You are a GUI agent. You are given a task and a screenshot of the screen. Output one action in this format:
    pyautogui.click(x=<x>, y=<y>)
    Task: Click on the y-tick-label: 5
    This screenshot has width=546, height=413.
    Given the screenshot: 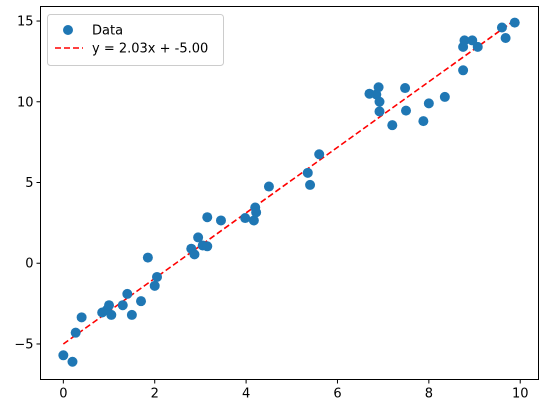 What is the action you would take?
    pyautogui.click(x=29, y=183)
    